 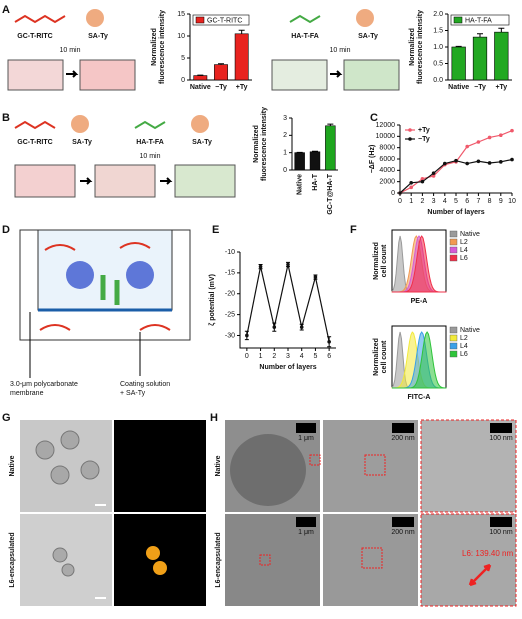 What do you see at coordinates (315, 460) in the screenshot?
I see `zoom-box` at bounding box center [315, 460].